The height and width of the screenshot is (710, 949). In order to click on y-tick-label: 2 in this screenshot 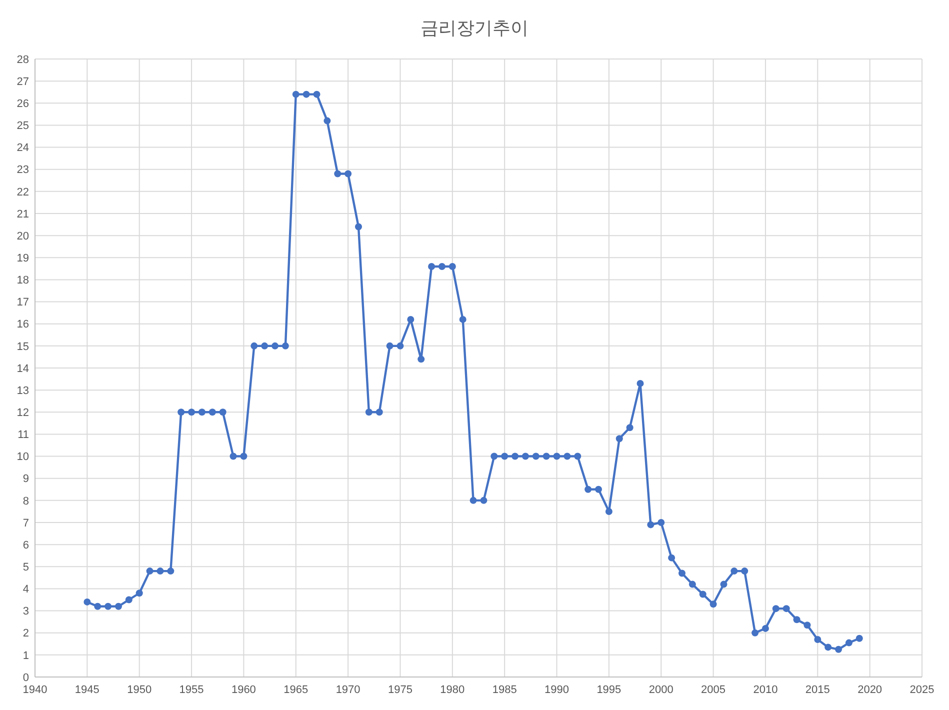, I will do `click(25, 634)`.